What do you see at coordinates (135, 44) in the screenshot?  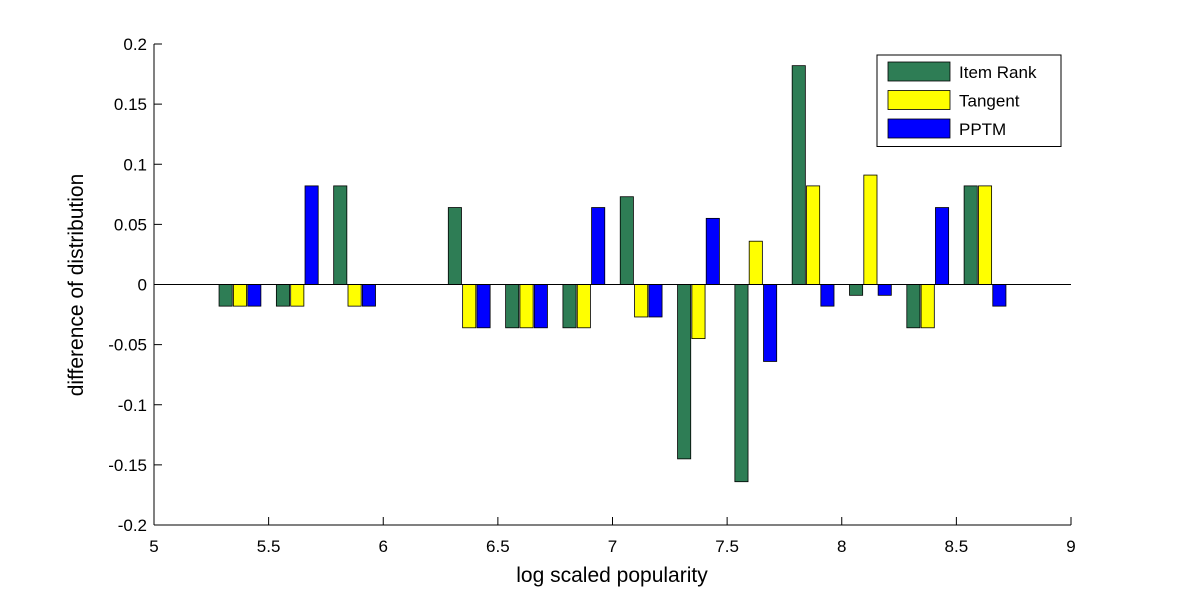 I see `y-tick-label: 0.2` at bounding box center [135, 44].